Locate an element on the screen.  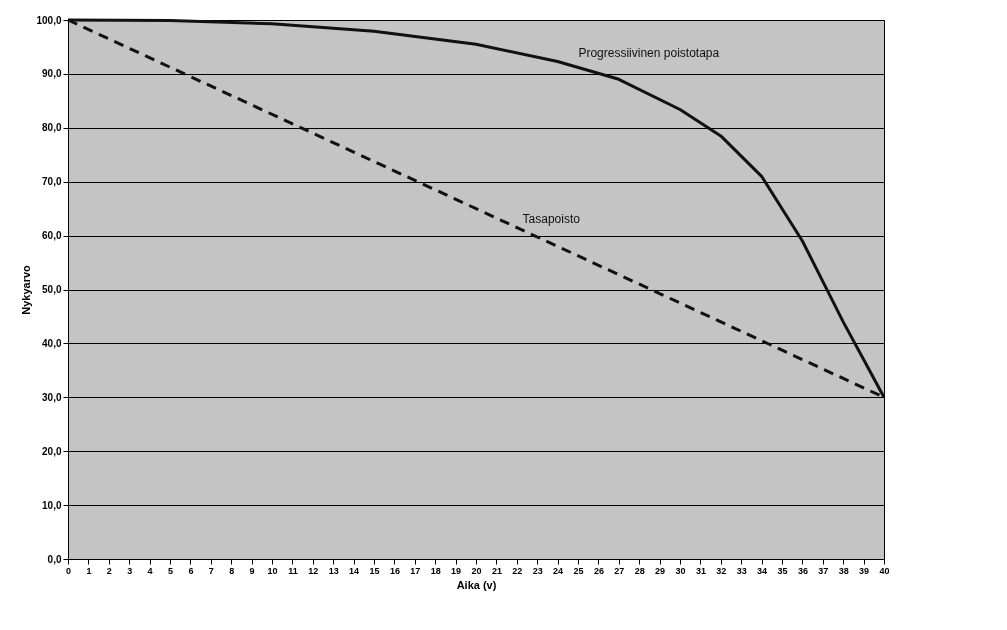
x-tick-label: 3 is located at coordinates (130, 570).